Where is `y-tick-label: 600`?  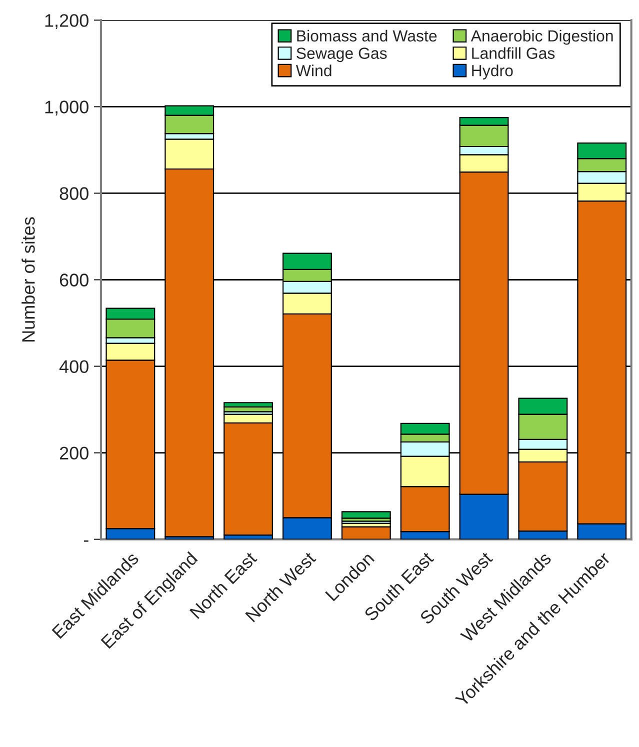 y-tick-label: 600 is located at coordinates (74, 280).